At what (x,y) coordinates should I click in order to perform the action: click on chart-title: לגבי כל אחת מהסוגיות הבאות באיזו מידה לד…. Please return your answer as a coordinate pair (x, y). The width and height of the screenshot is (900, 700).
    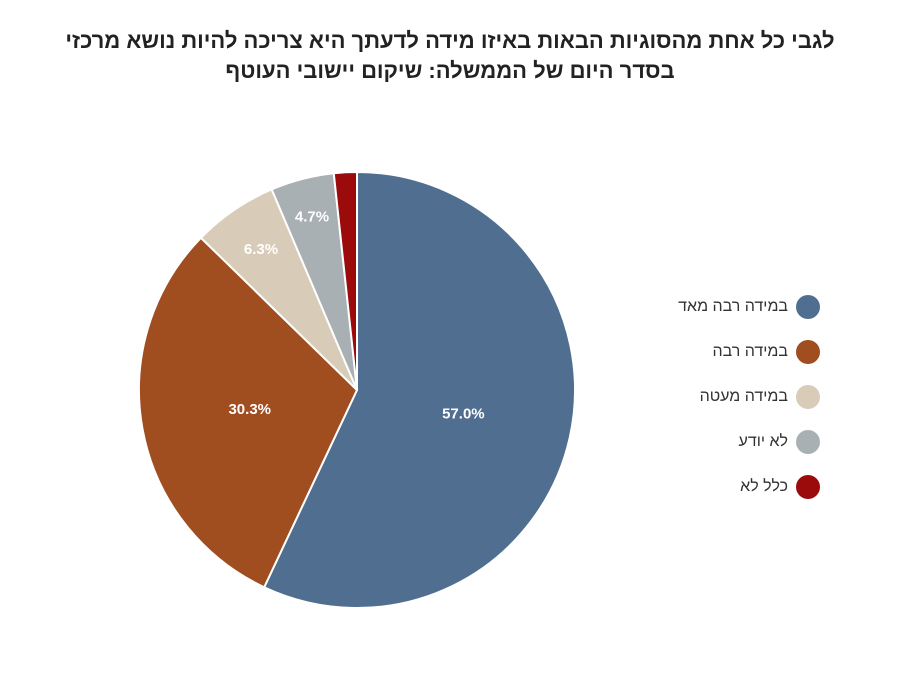
    Looking at the image, I should click on (450, 56).